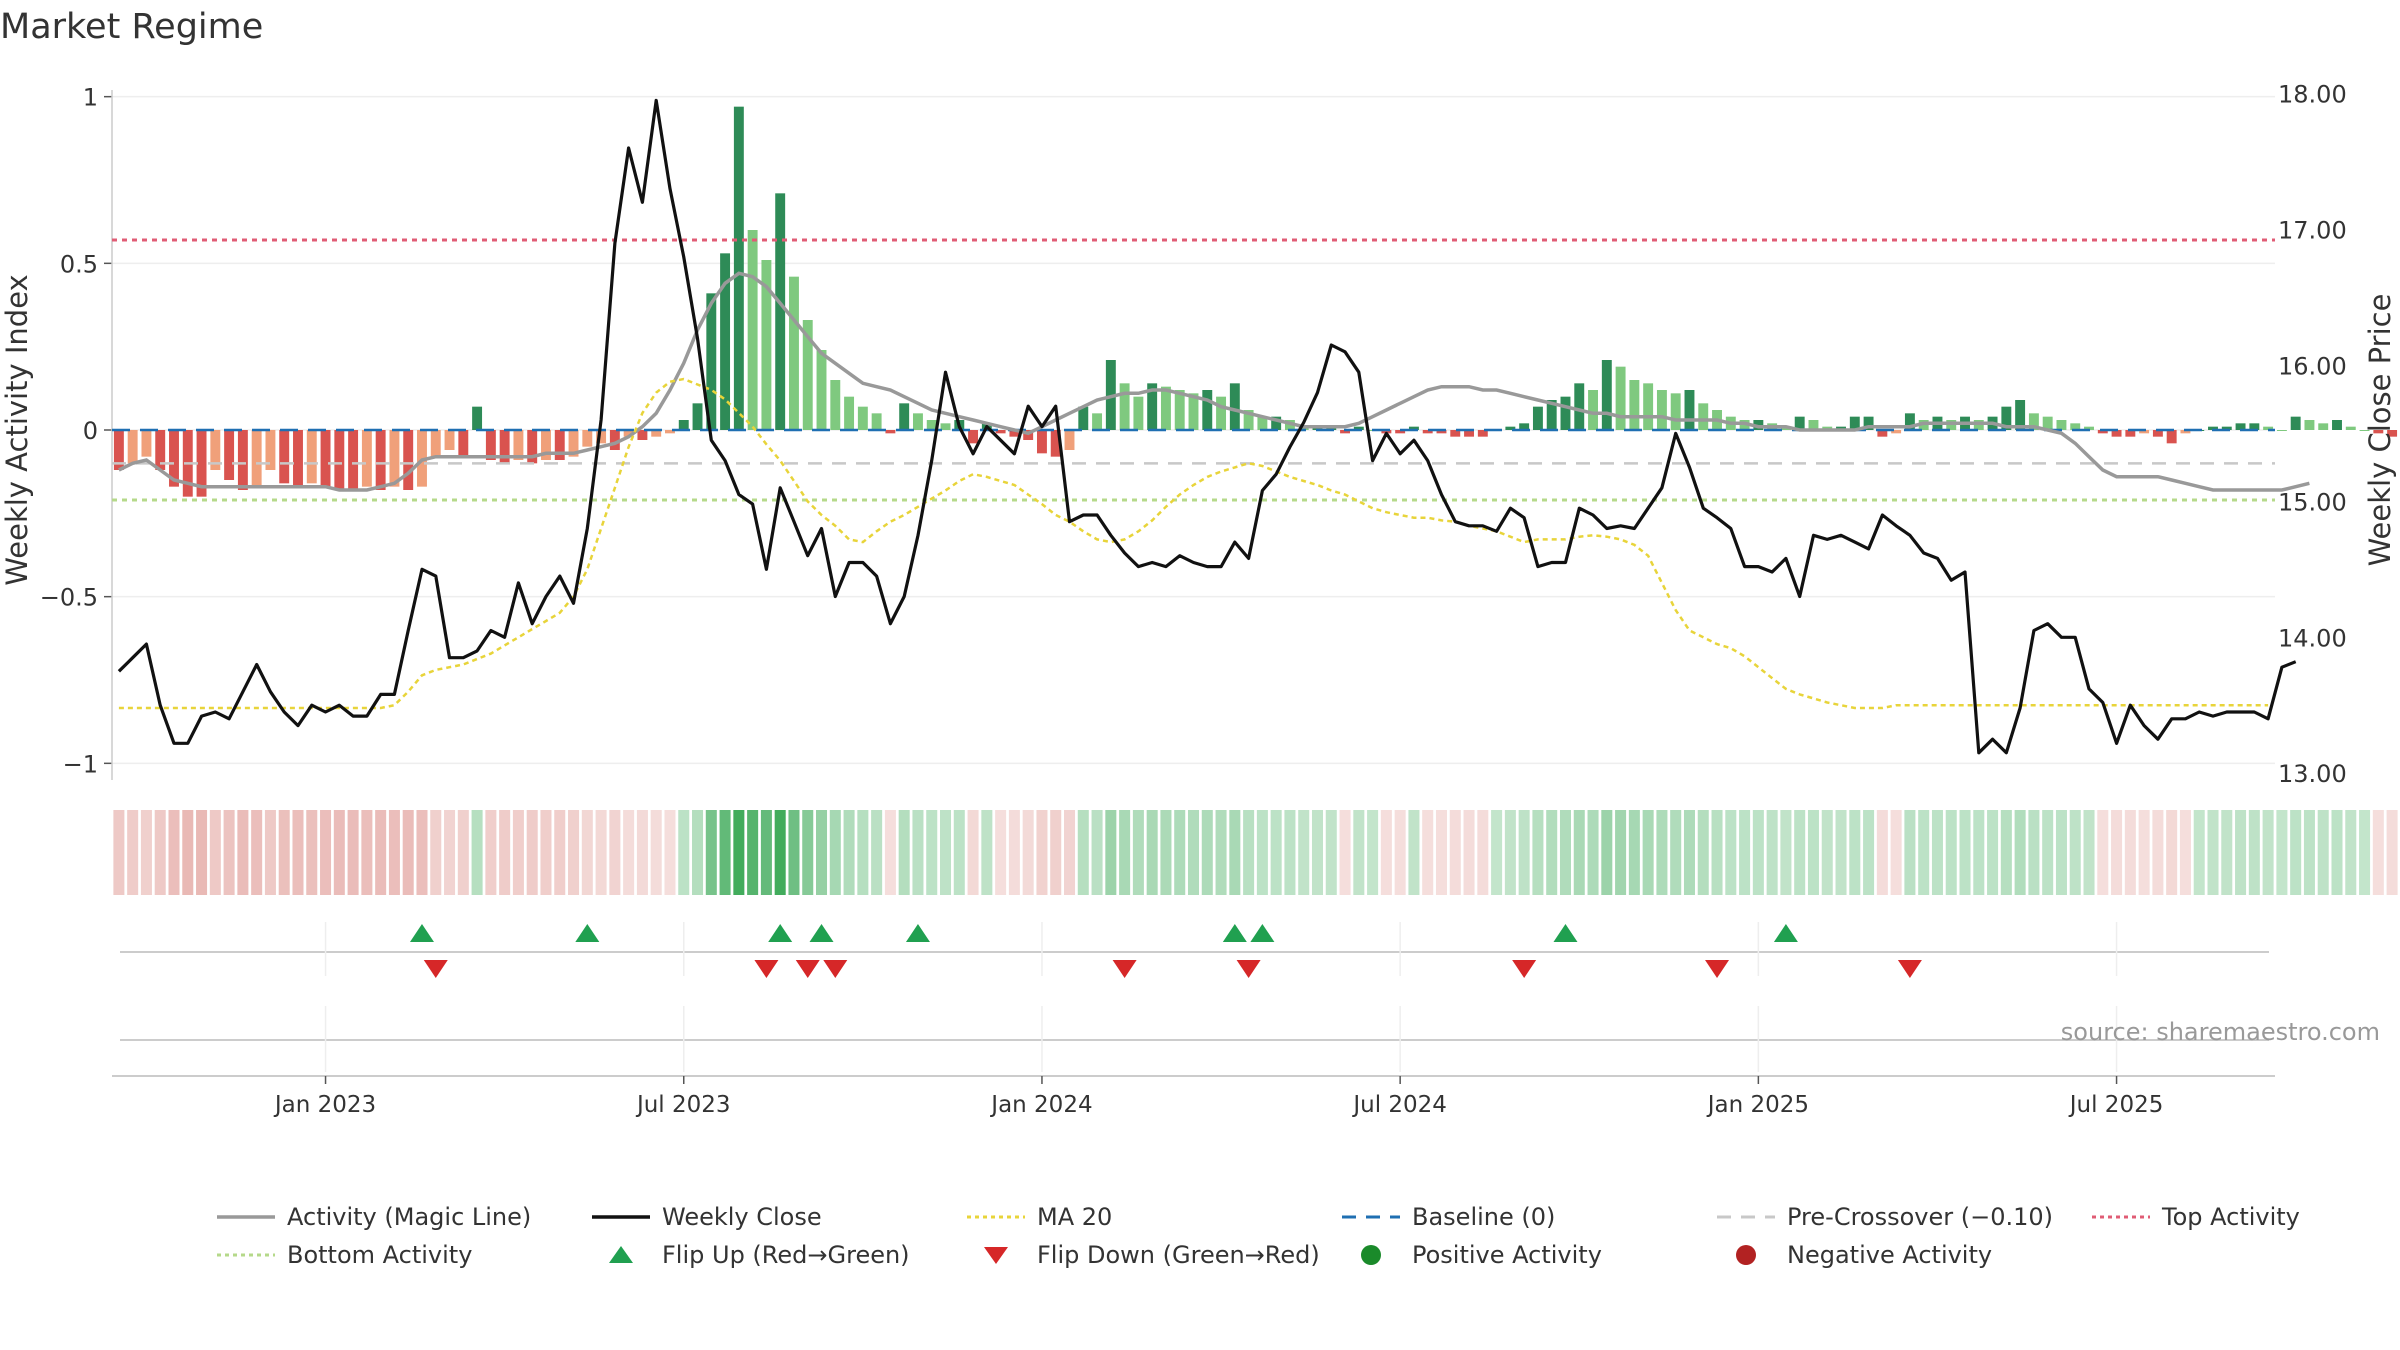 This screenshot has height=1350, width=2400. I want to click on left-tick-label: 0.5, so click(79, 264).